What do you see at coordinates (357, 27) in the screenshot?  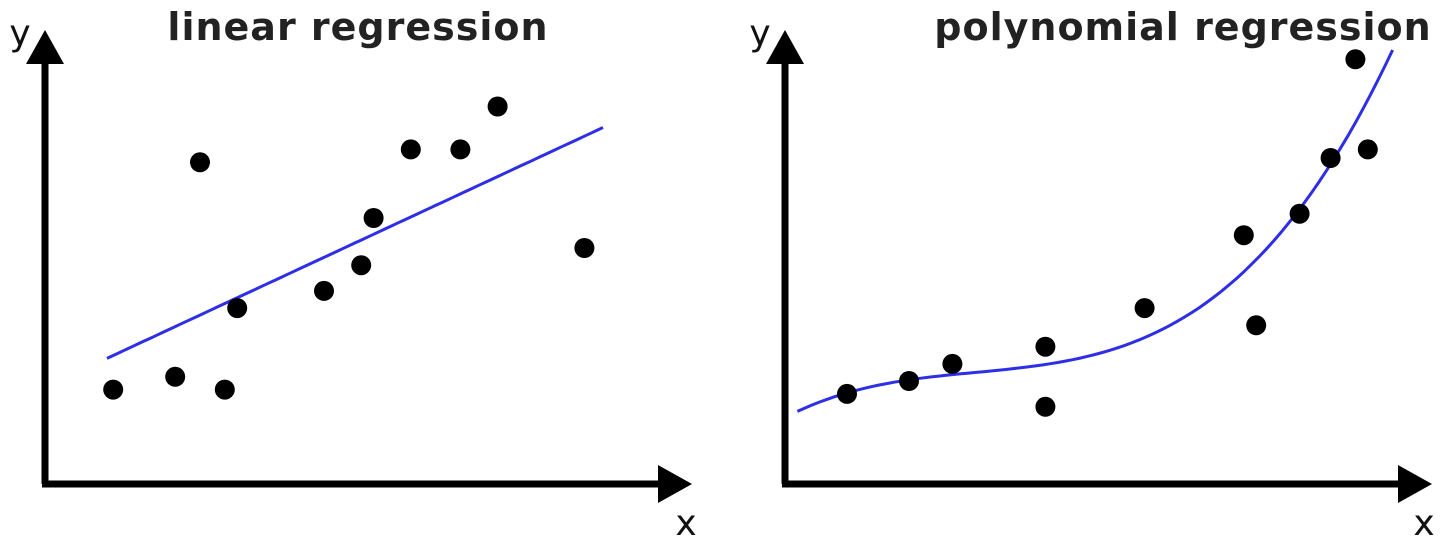 I see `chart-title: linear regression` at bounding box center [357, 27].